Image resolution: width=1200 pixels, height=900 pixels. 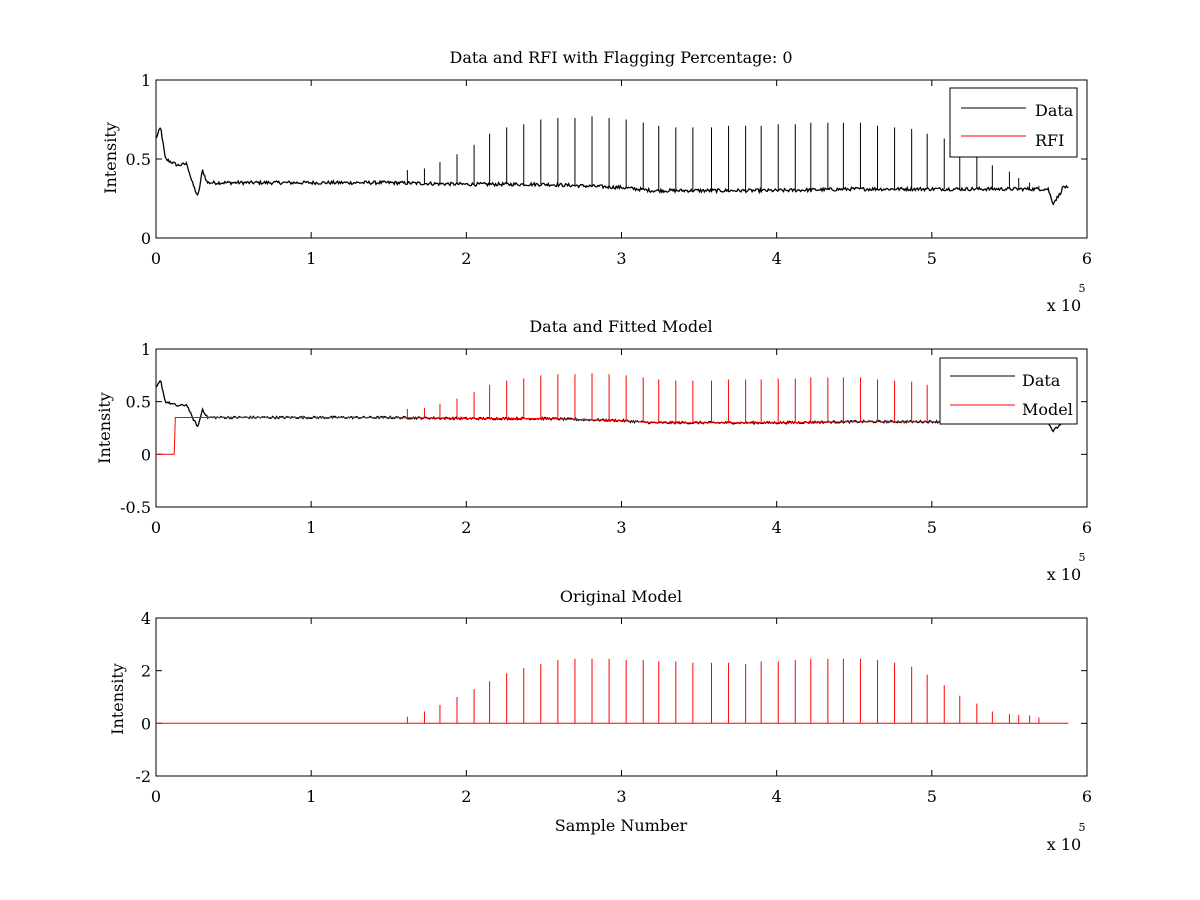 What do you see at coordinates (135, 507) in the screenshot?
I see `y-tick-label: -0.5` at bounding box center [135, 507].